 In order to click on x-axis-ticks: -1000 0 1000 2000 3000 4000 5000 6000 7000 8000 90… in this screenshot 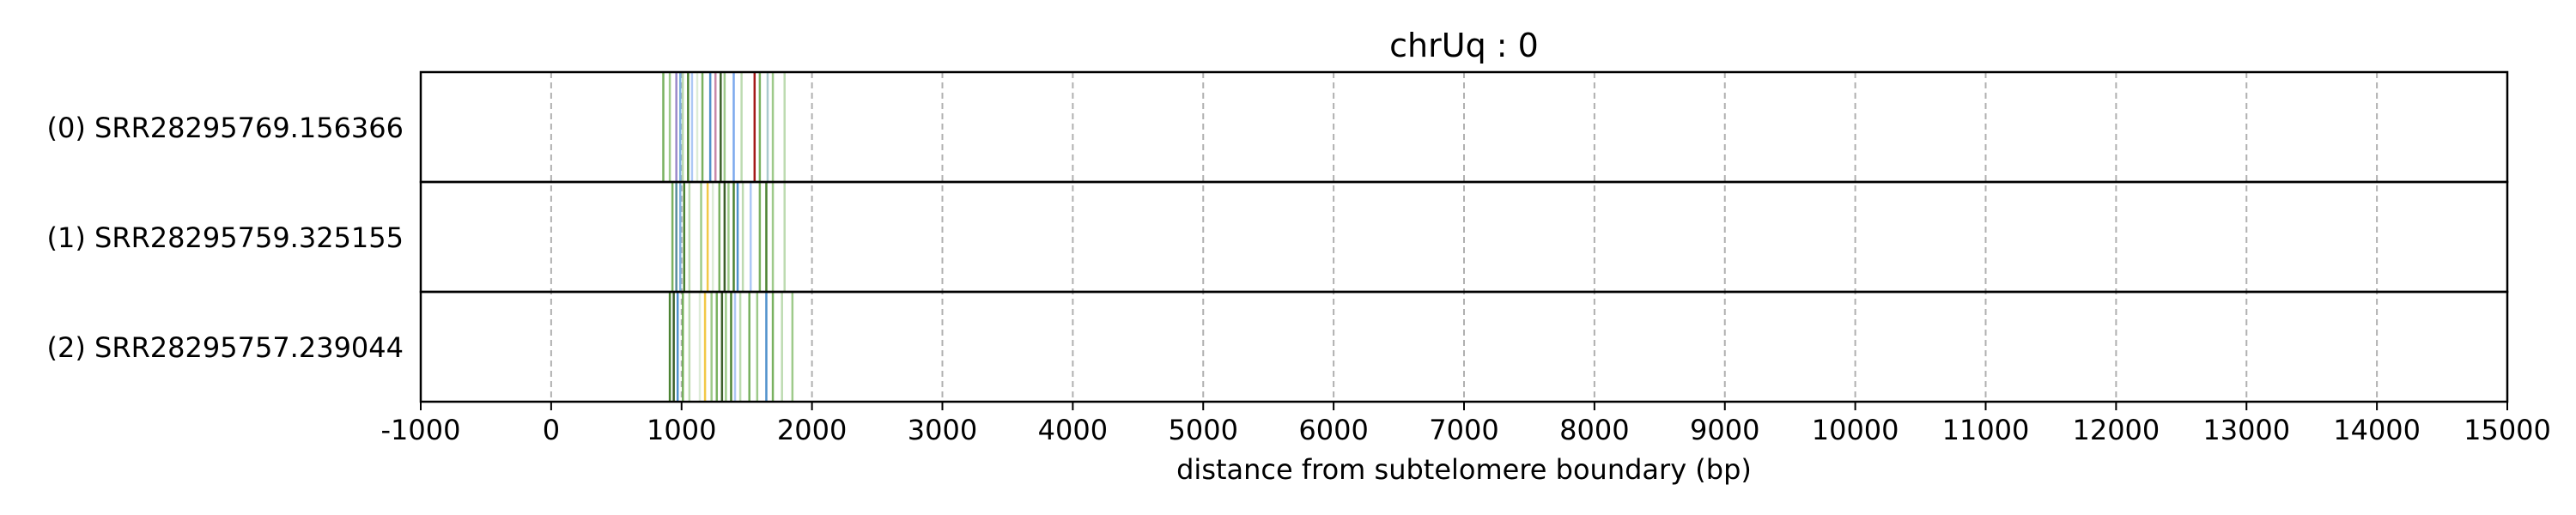, I will do `click(1466, 424)`.